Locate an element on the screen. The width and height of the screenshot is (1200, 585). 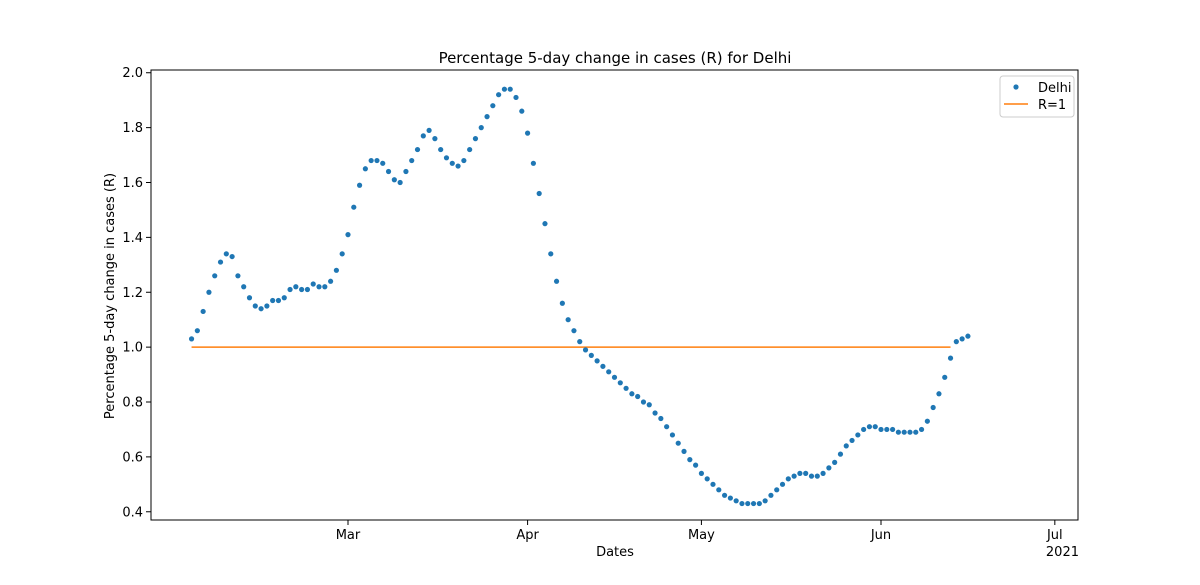
legend-label-r1: R=1 is located at coordinates (1052, 105).